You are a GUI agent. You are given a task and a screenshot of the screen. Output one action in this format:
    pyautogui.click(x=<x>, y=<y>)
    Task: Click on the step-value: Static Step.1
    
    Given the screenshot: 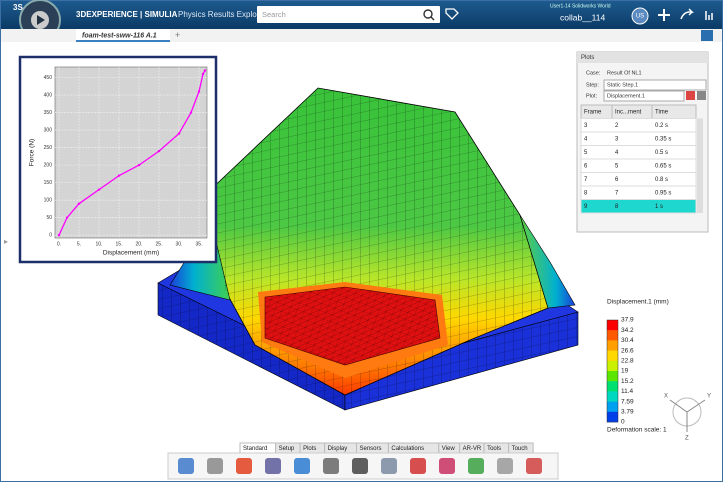 What is the action you would take?
    pyautogui.click(x=622, y=85)
    